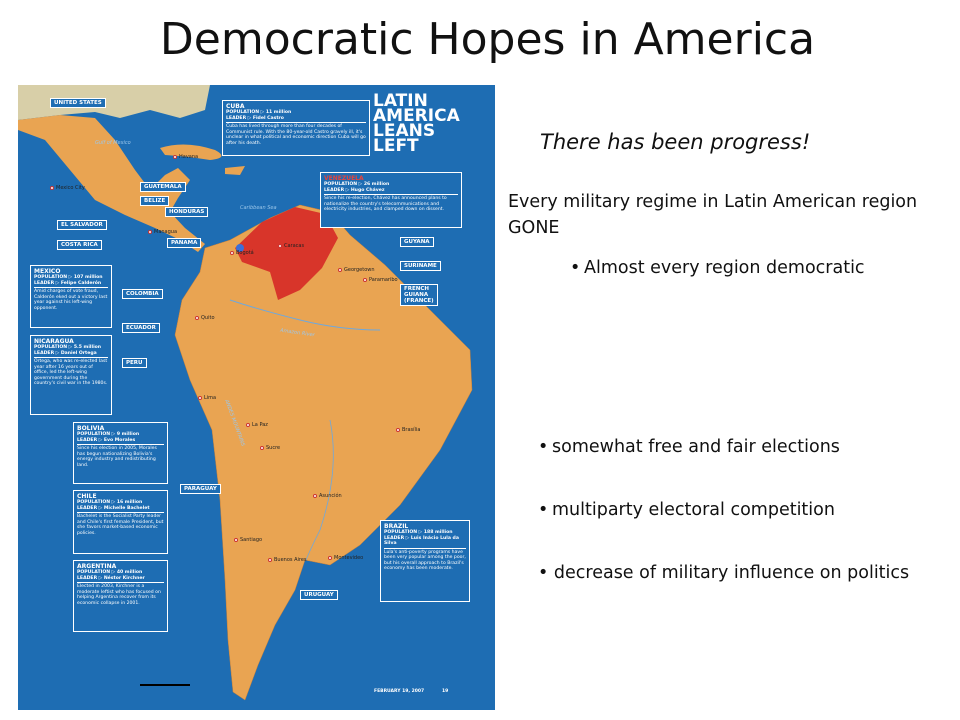  Describe the element at coordinates (717, 268) in the screenshot. I see `sub-bullet: Almost every region democratic` at that location.